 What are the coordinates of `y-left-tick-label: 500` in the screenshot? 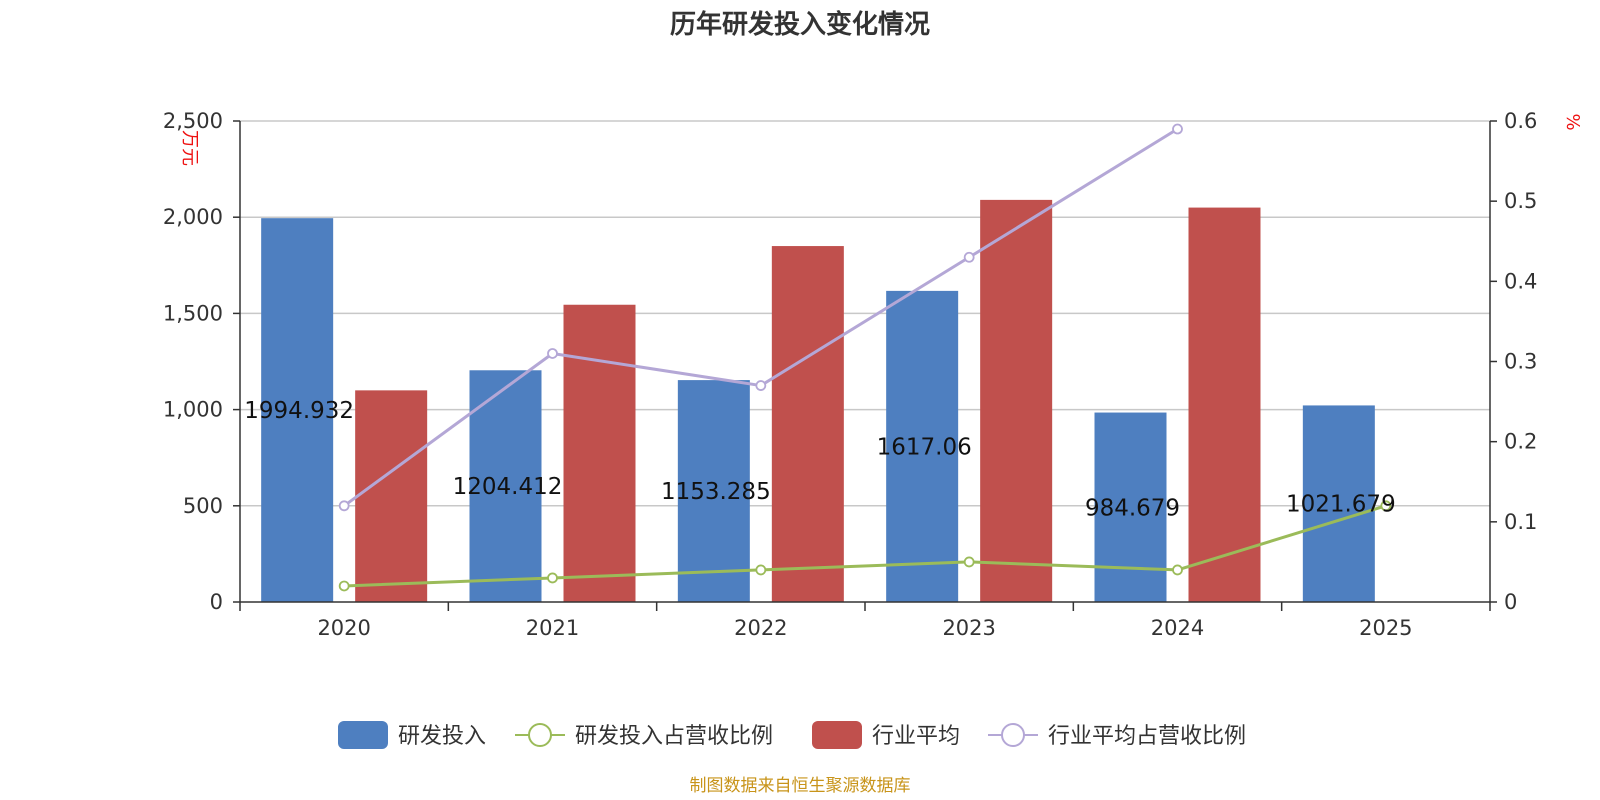 It's located at (203, 506).